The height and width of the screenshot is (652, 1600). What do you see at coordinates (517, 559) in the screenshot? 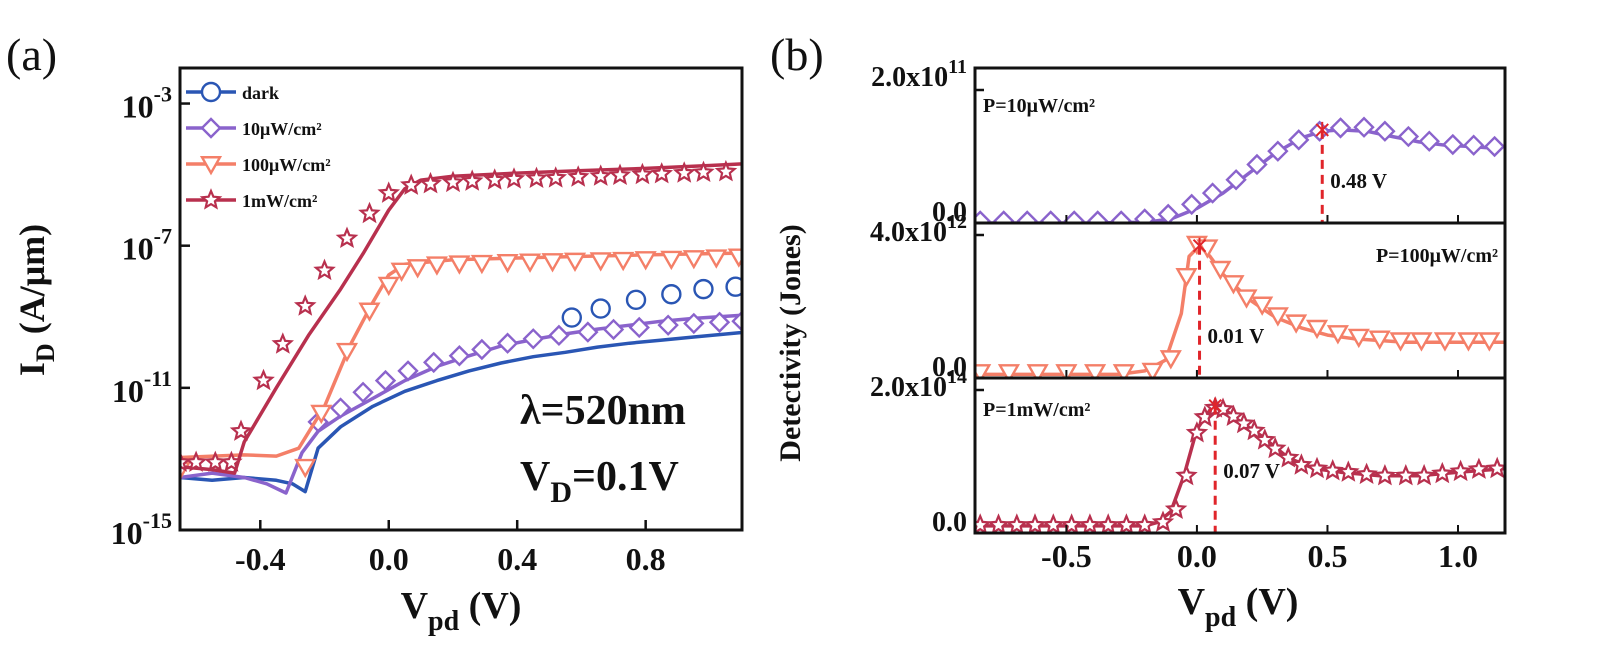
I see `panel-a-xtick-label-2: 0.4` at bounding box center [517, 559].